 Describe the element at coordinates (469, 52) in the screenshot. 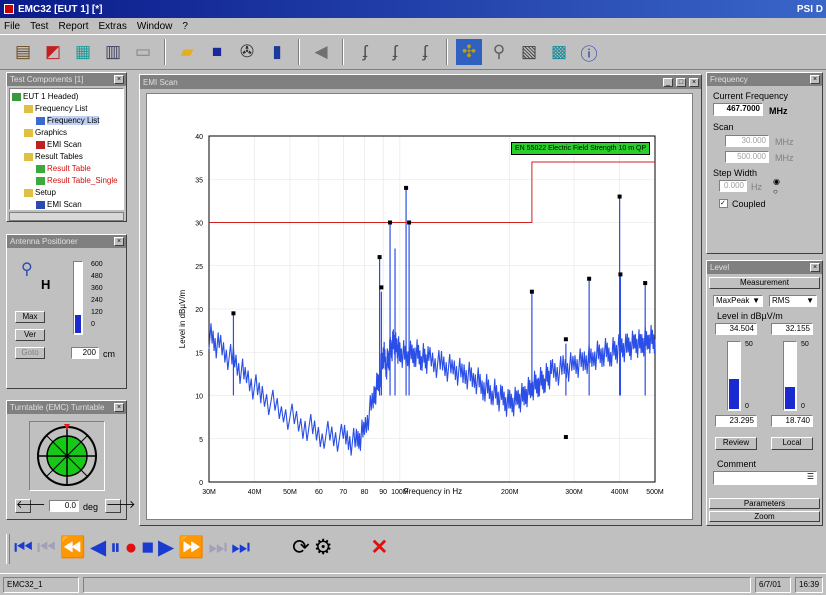

I see `highlight-icon: ✣` at that location.